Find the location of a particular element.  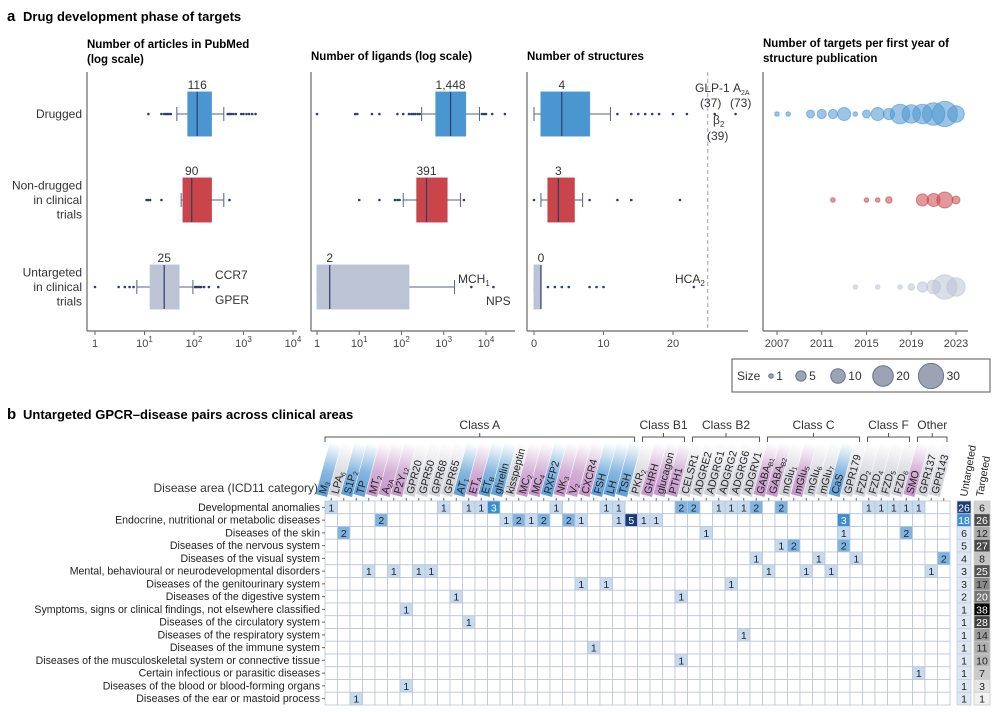

panel-a-letter: a is located at coordinates (11, 16).